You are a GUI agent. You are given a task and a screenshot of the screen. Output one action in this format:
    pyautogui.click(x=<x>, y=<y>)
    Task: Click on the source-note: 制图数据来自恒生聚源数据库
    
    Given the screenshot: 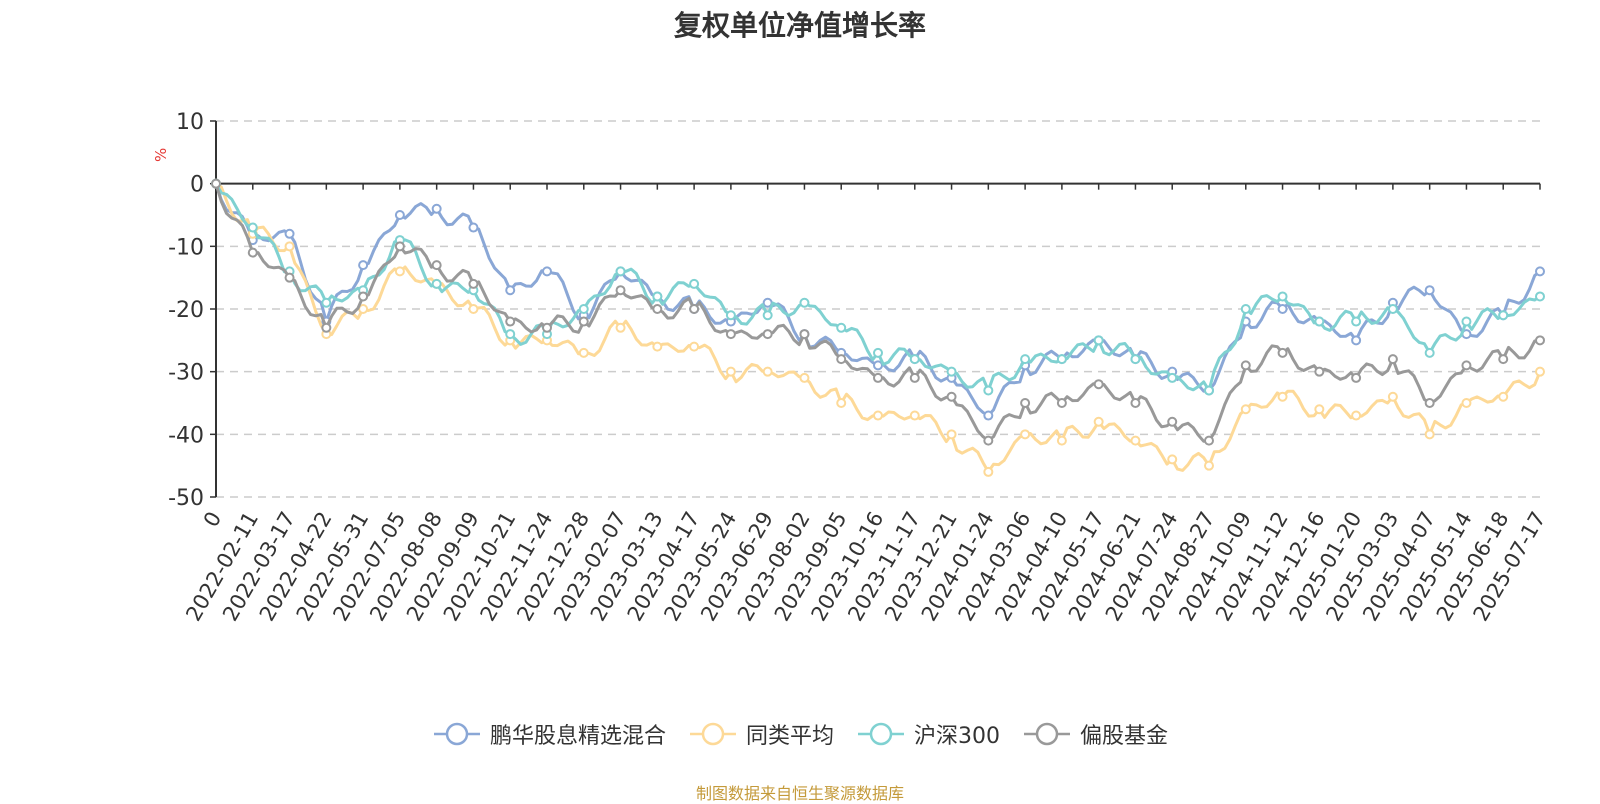 What is the action you would take?
    pyautogui.click(x=799, y=793)
    